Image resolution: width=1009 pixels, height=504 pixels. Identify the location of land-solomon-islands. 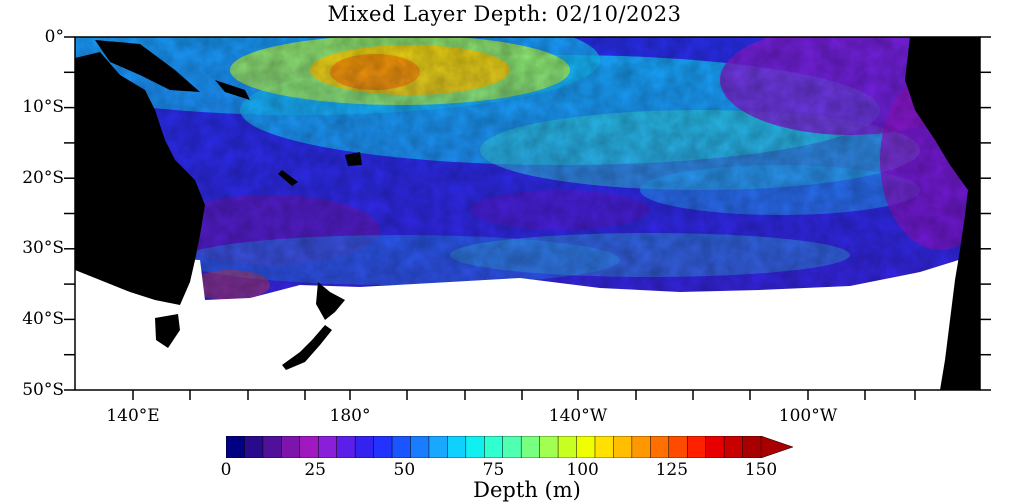
(232, 90).